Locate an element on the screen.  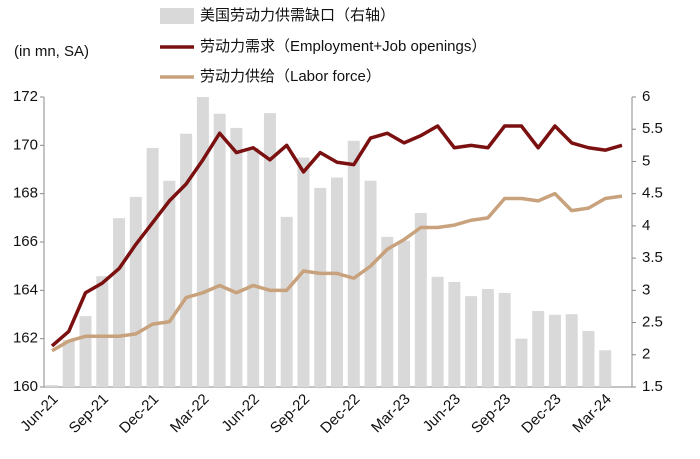
y-tick-label: 164 is located at coordinates (25, 289).